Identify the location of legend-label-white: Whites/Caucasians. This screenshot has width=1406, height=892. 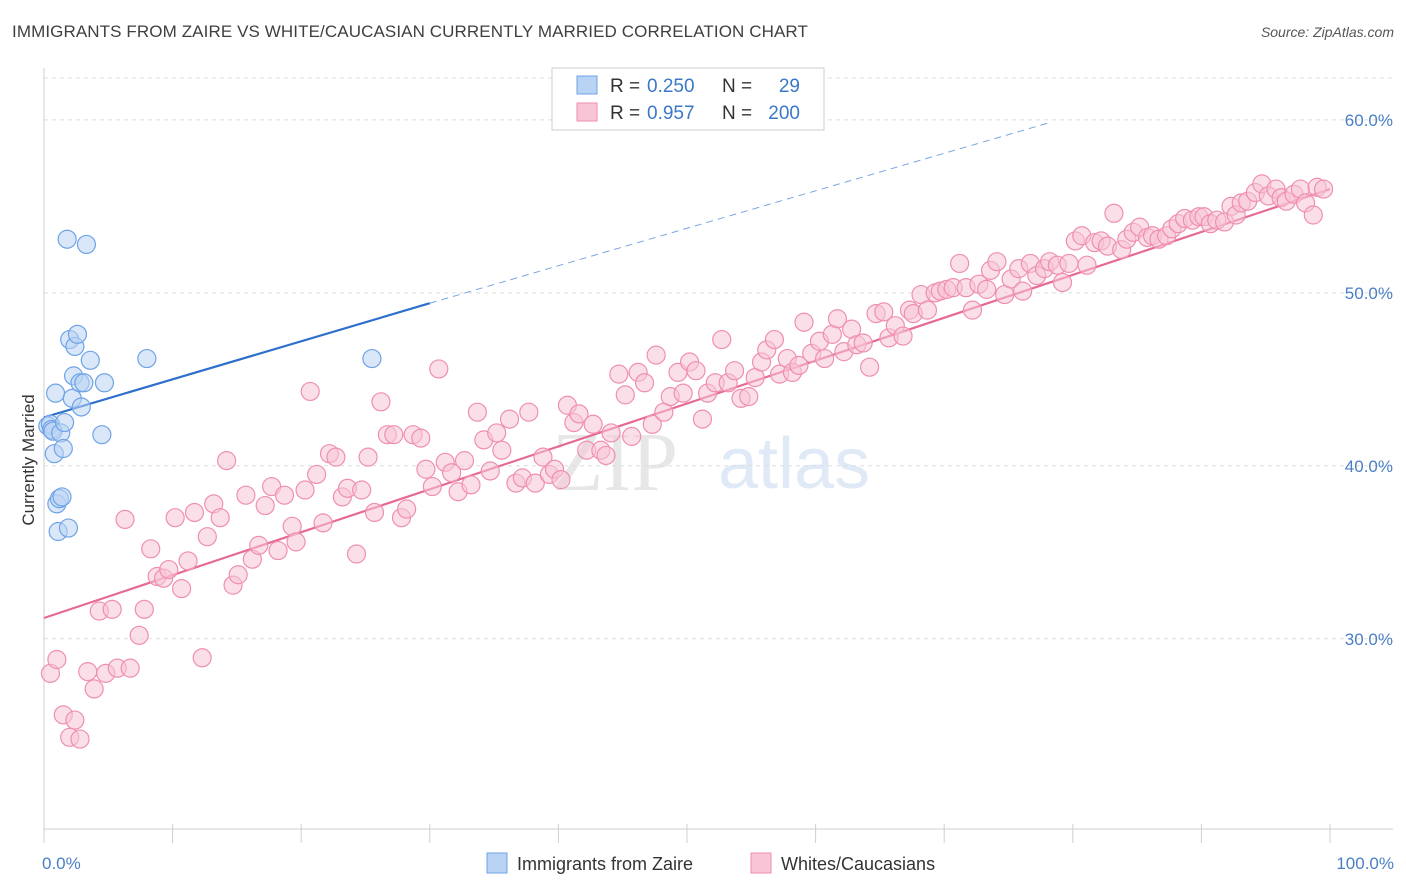
(858, 864).